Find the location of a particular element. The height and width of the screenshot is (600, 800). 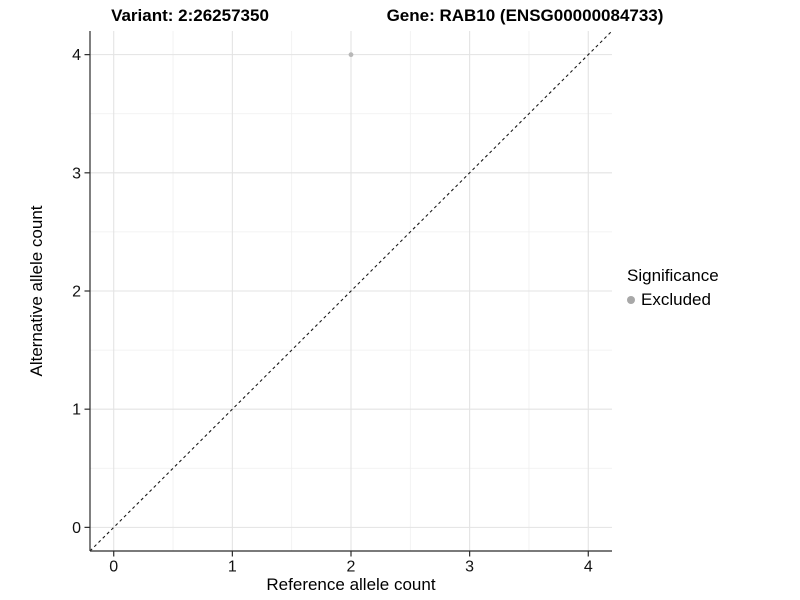

data-point-excluded is located at coordinates (351, 55).